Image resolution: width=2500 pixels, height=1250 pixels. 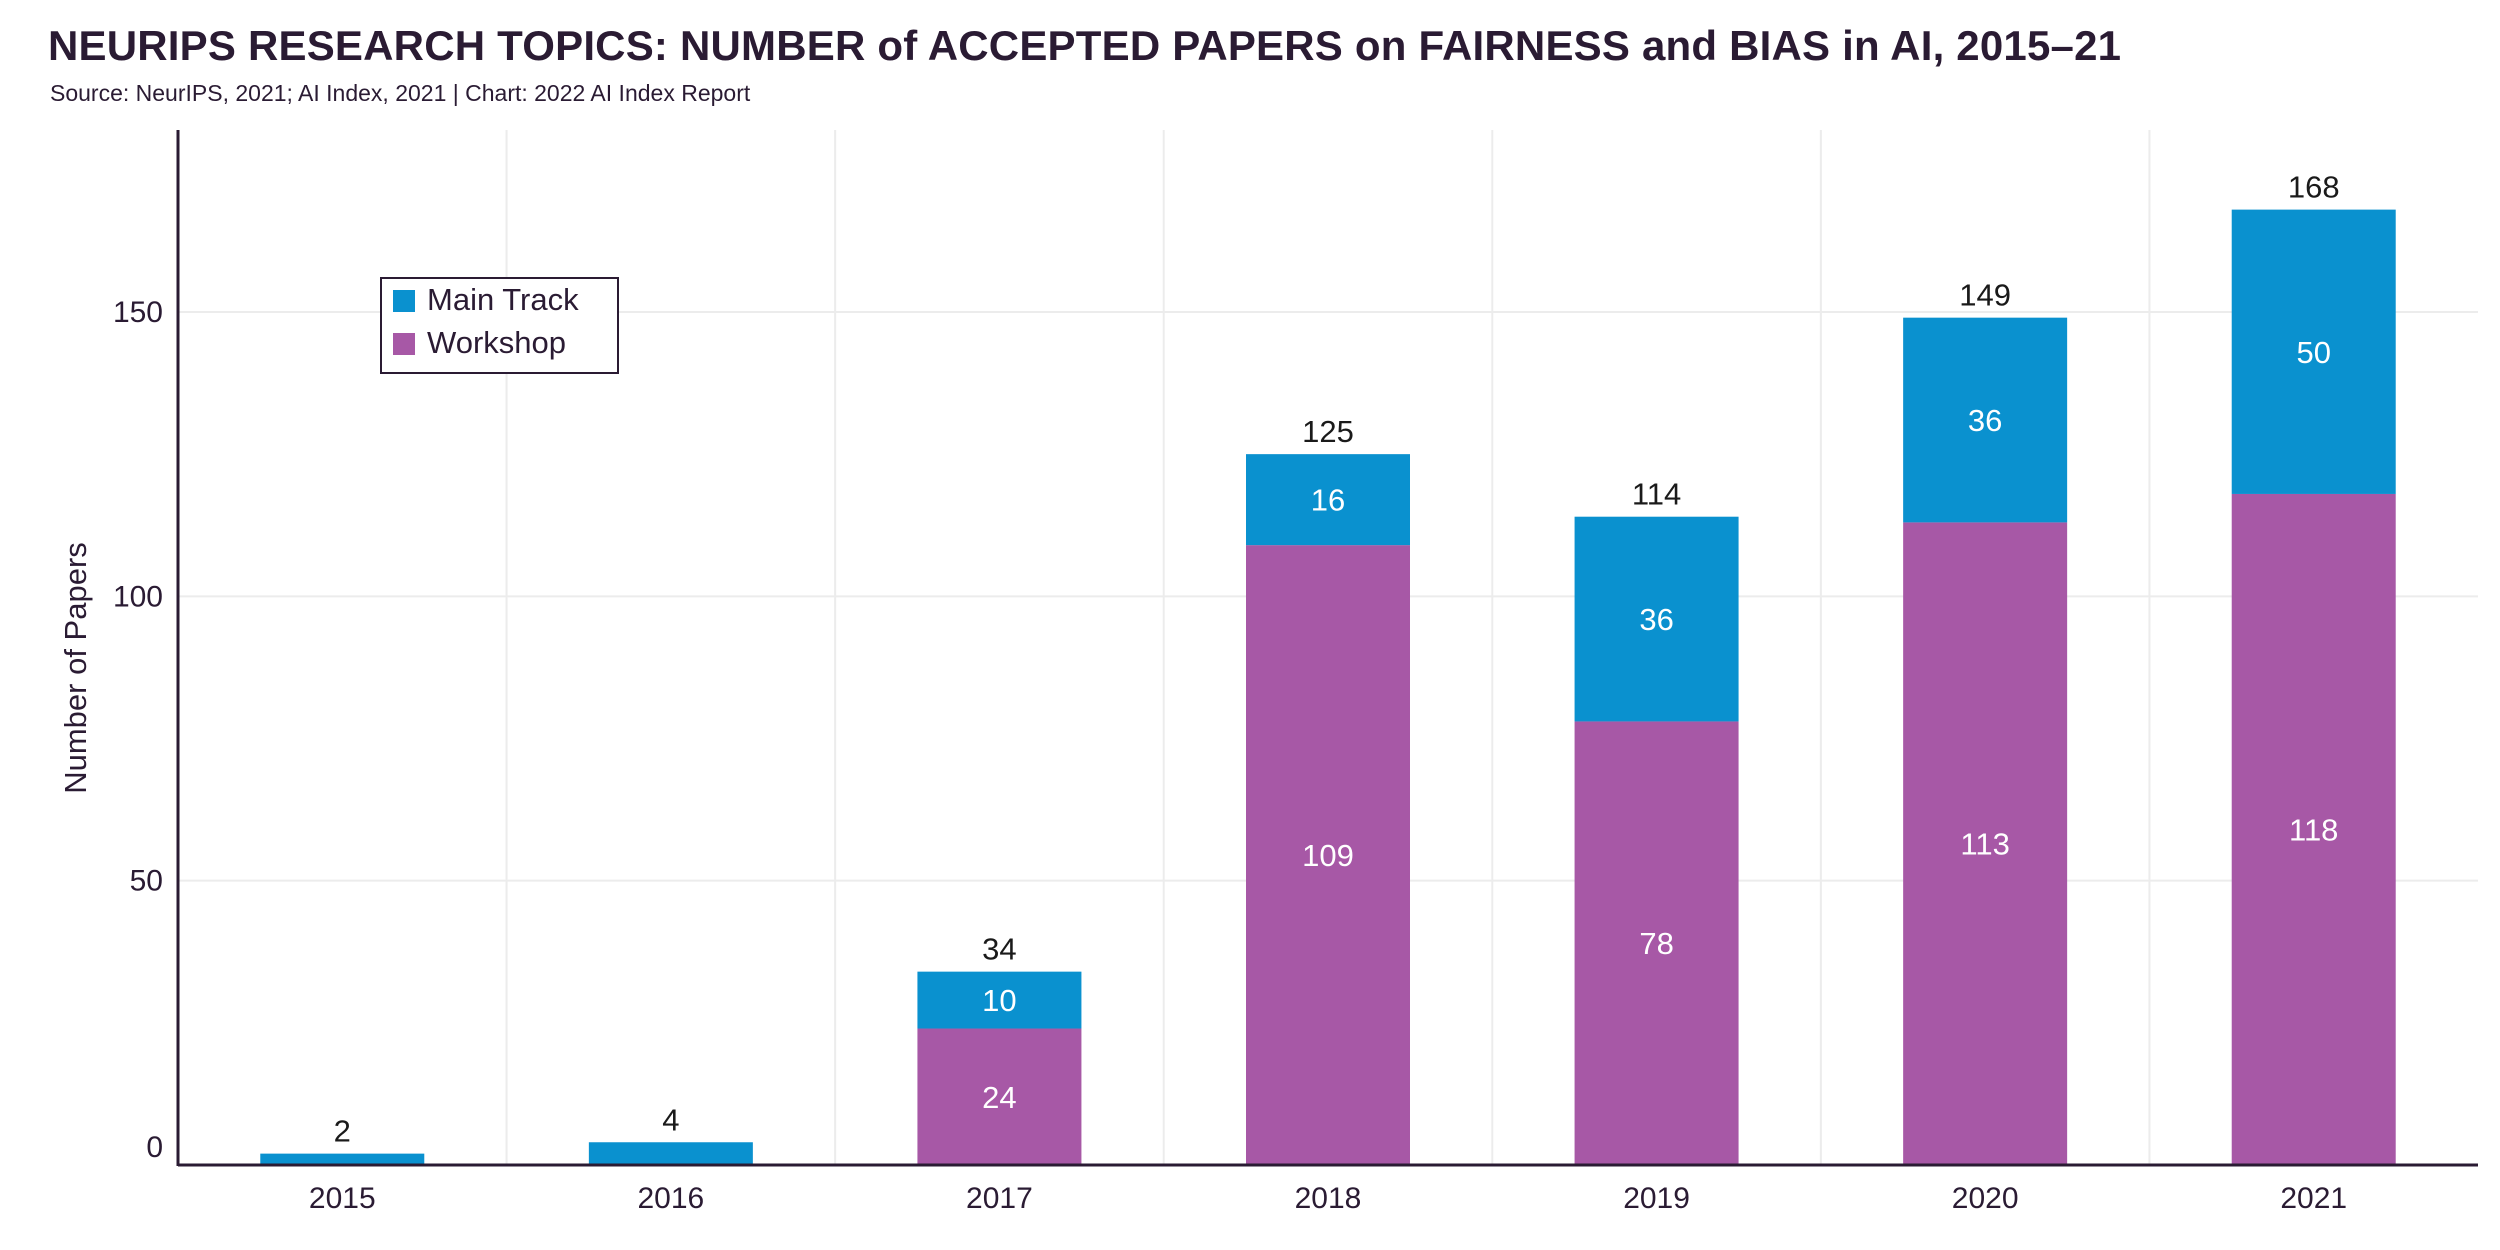 What do you see at coordinates (999, 949) in the screenshot?
I see `data-label-total: 34` at bounding box center [999, 949].